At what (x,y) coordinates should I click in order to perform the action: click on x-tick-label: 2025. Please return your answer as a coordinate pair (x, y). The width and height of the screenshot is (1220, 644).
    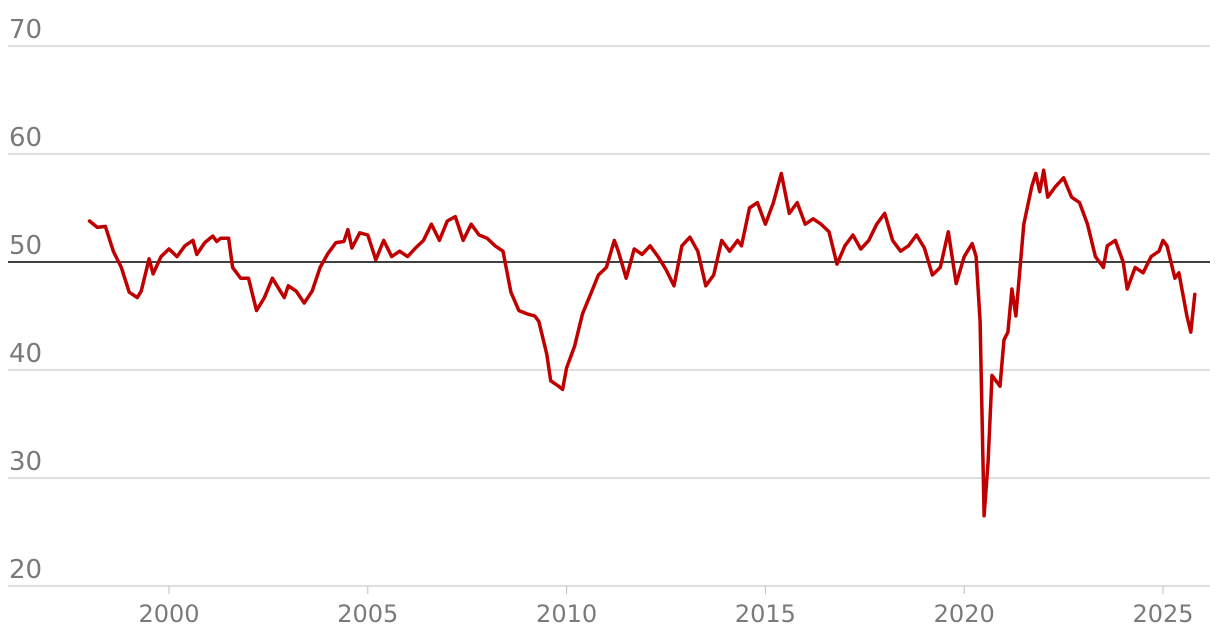
    Looking at the image, I should click on (1162, 614).